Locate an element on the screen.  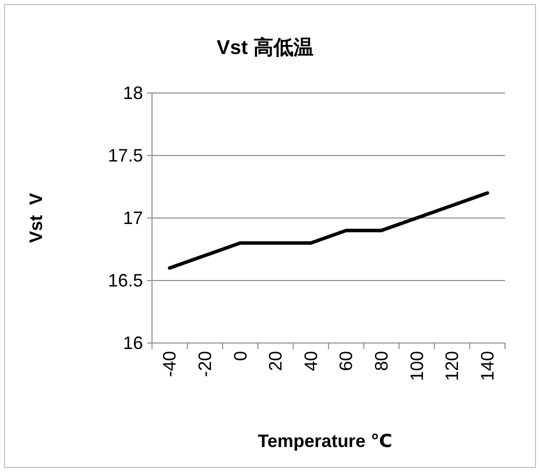
y-tick-label: 18 is located at coordinates (132, 93).